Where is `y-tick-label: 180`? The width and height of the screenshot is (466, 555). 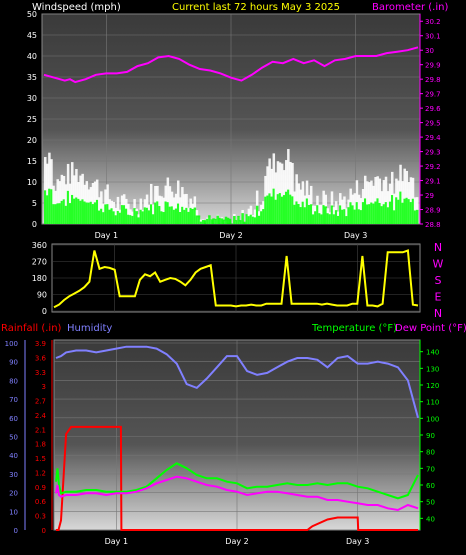
y-tick-label: 180 is located at coordinates (39, 278).